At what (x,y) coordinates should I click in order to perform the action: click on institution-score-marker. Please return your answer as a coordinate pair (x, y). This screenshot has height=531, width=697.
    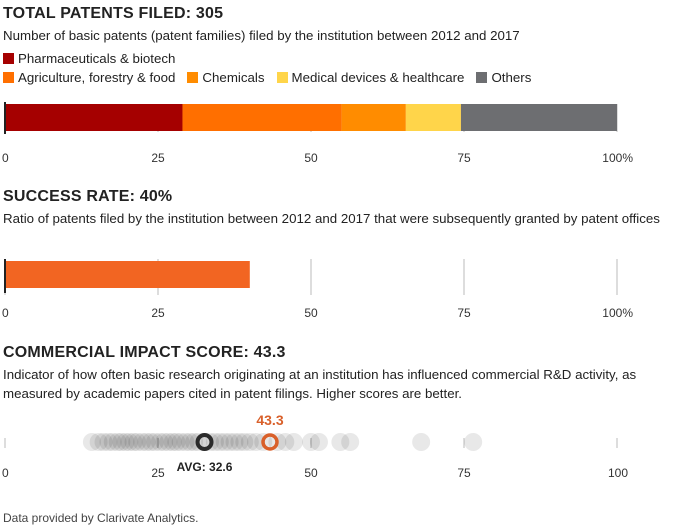
    Looking at the image, I should click on (270, 442).